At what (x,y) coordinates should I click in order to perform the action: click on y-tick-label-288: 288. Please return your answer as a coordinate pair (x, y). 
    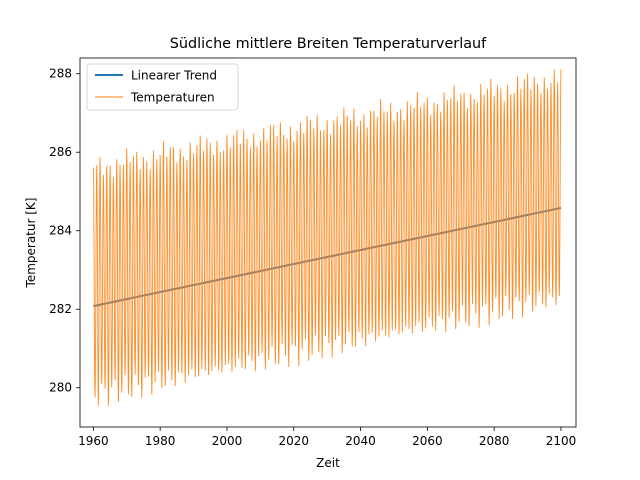
    Looking at the image, I should click on (60, 74).